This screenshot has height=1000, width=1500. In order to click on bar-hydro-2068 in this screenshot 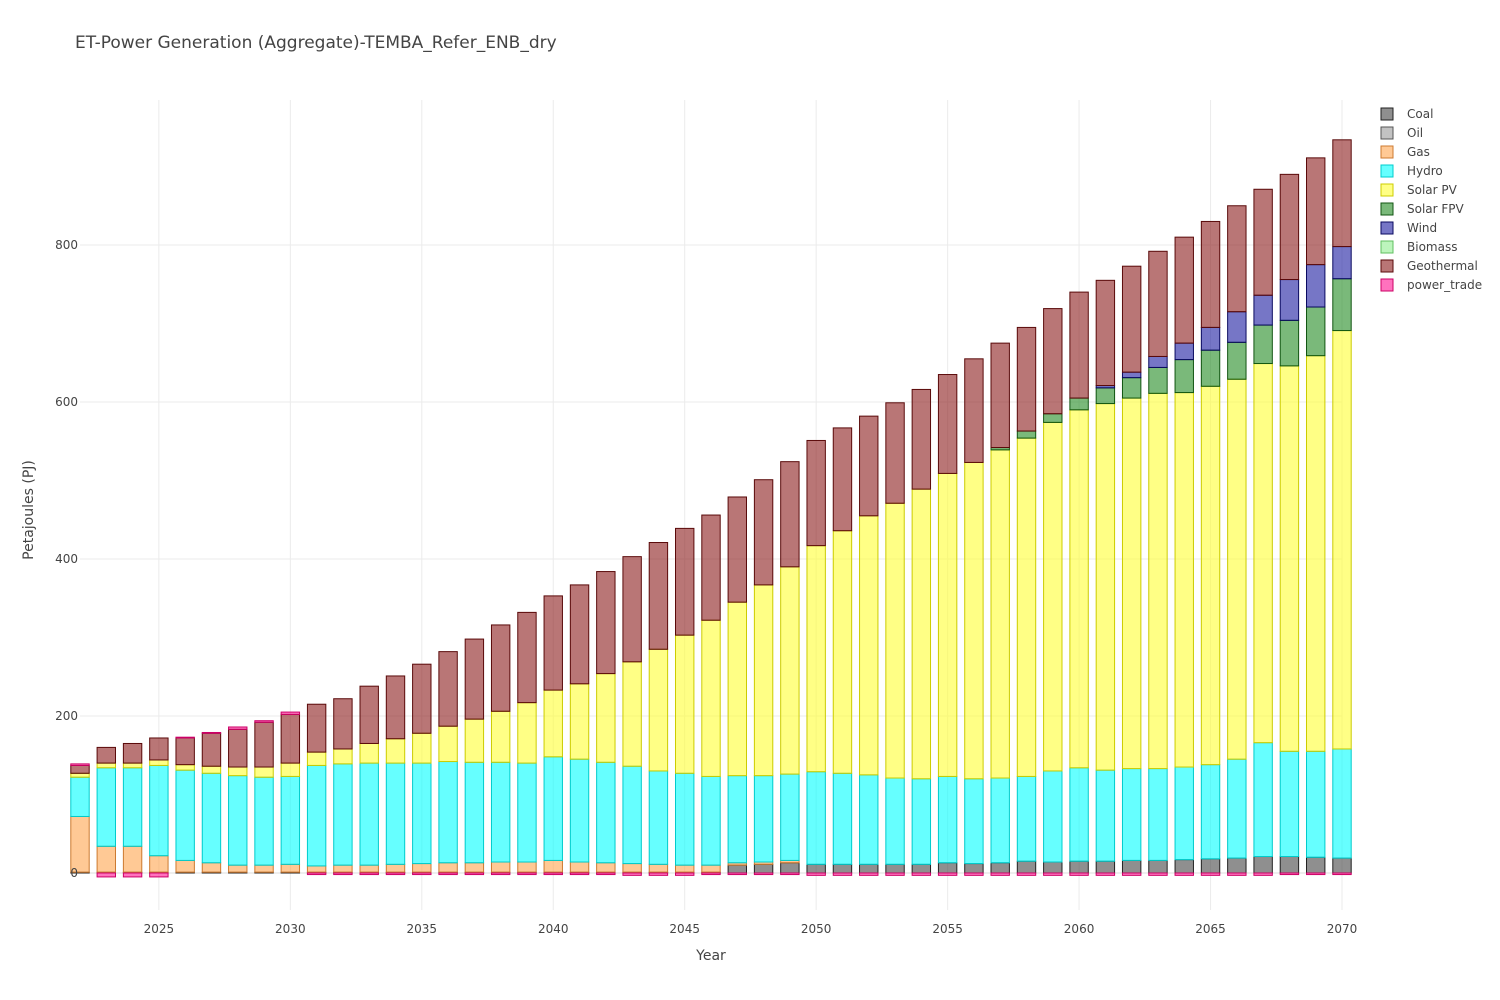, I will do `click(1289, 804)`.